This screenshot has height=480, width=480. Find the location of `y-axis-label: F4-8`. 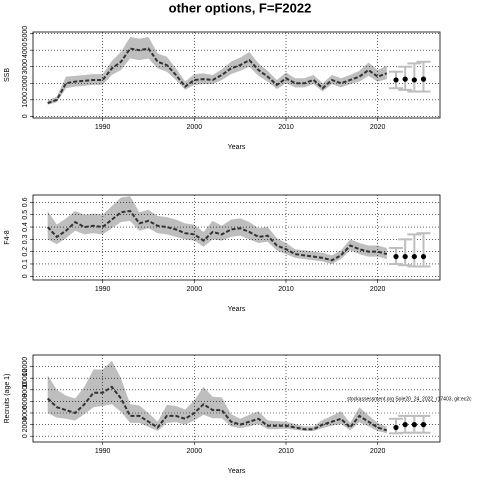

y-axis-label: F4-8 is located at coordinates (7, 237).